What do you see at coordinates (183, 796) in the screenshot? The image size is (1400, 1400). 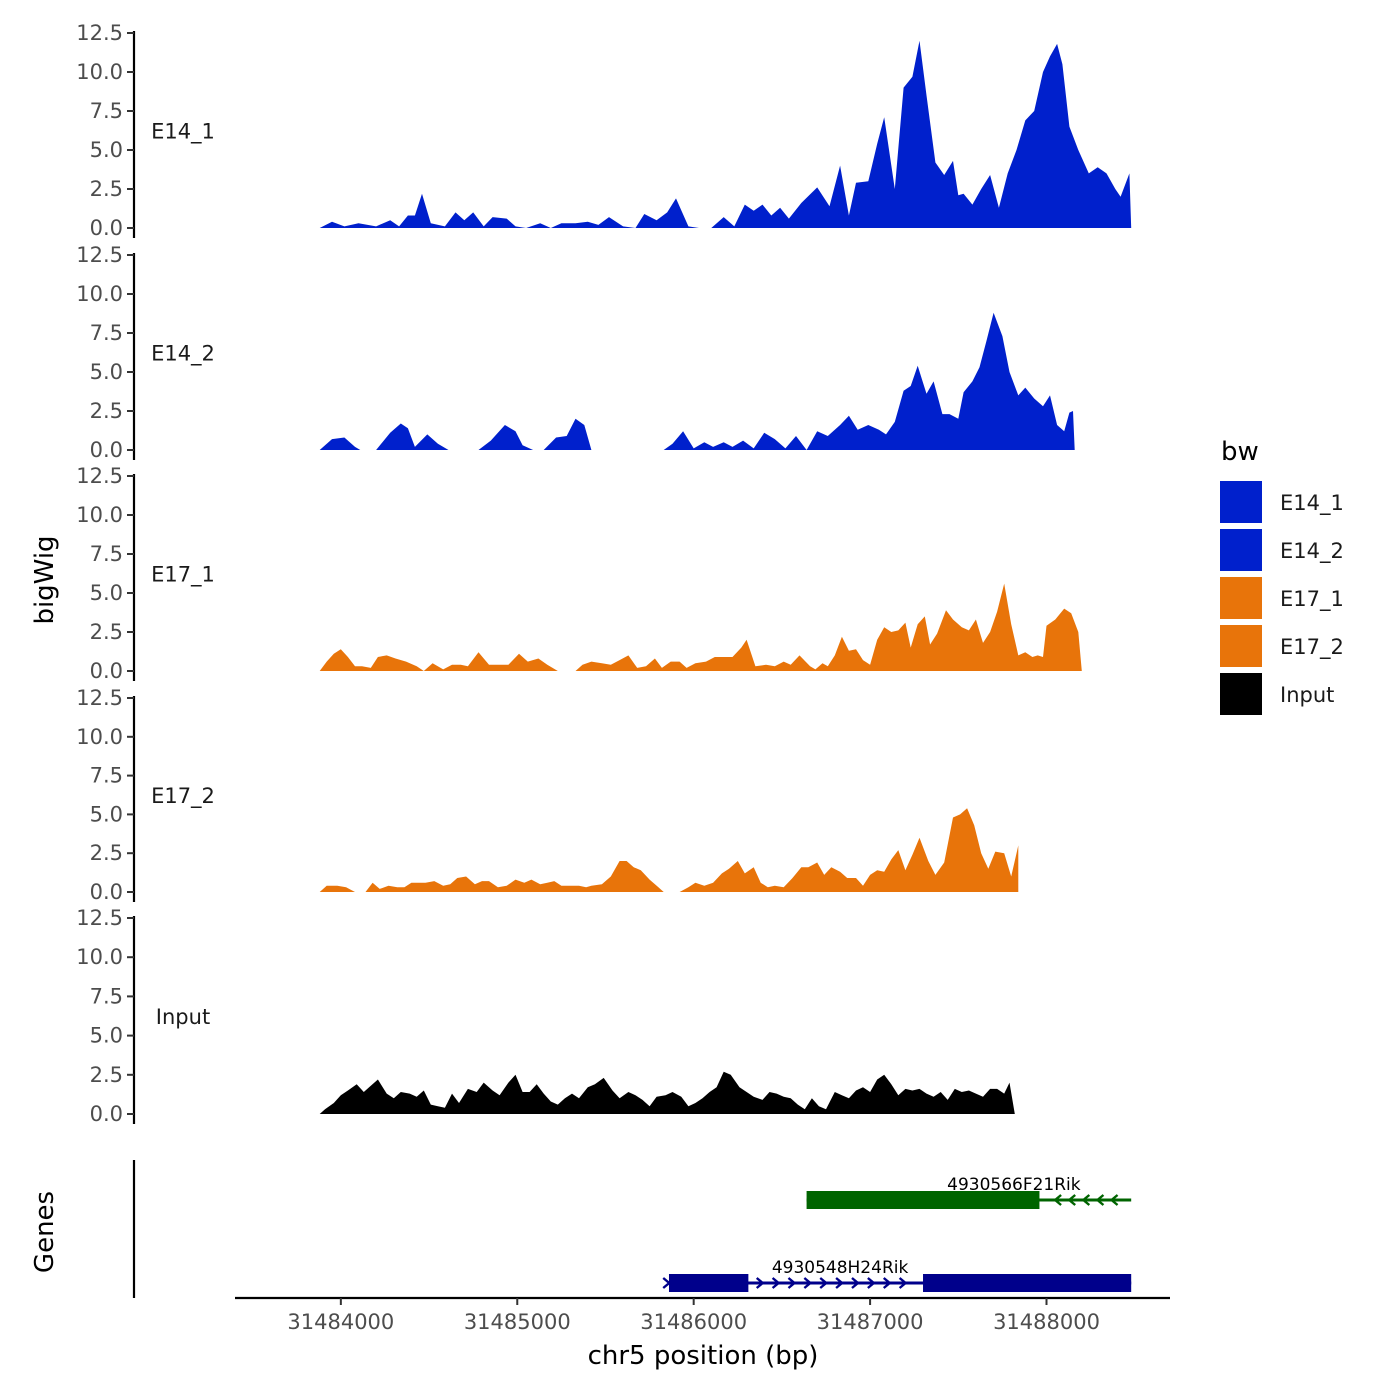 I see `track-label: E17_2` at bounding box center [183, 796].